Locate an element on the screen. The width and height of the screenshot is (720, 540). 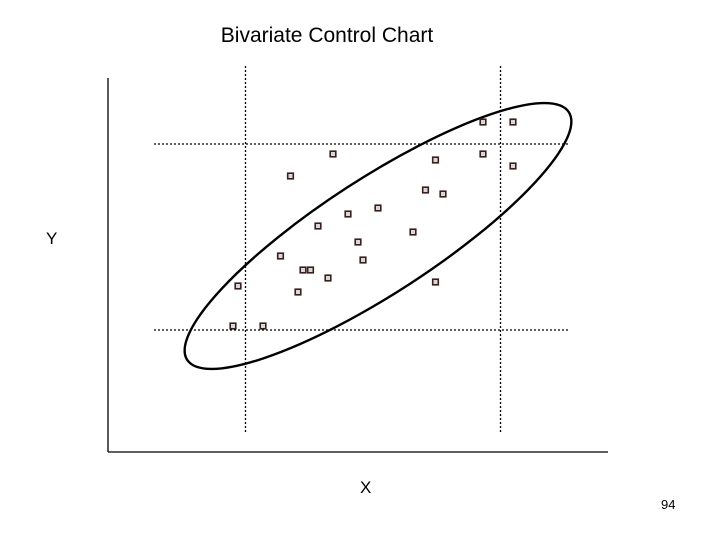
x-axis-label: X is located at coordinates (366, 487).